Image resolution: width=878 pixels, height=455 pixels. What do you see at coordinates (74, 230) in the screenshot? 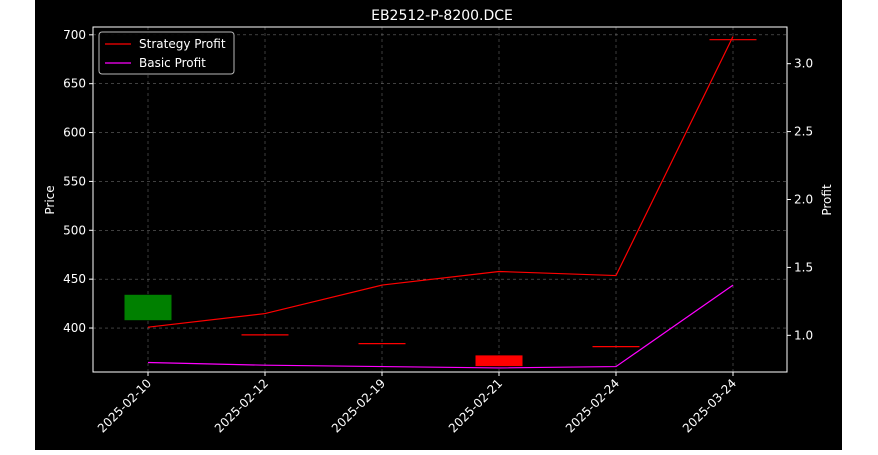
I see `left-tick-label-2: 500` at bounding box center [74, 230].